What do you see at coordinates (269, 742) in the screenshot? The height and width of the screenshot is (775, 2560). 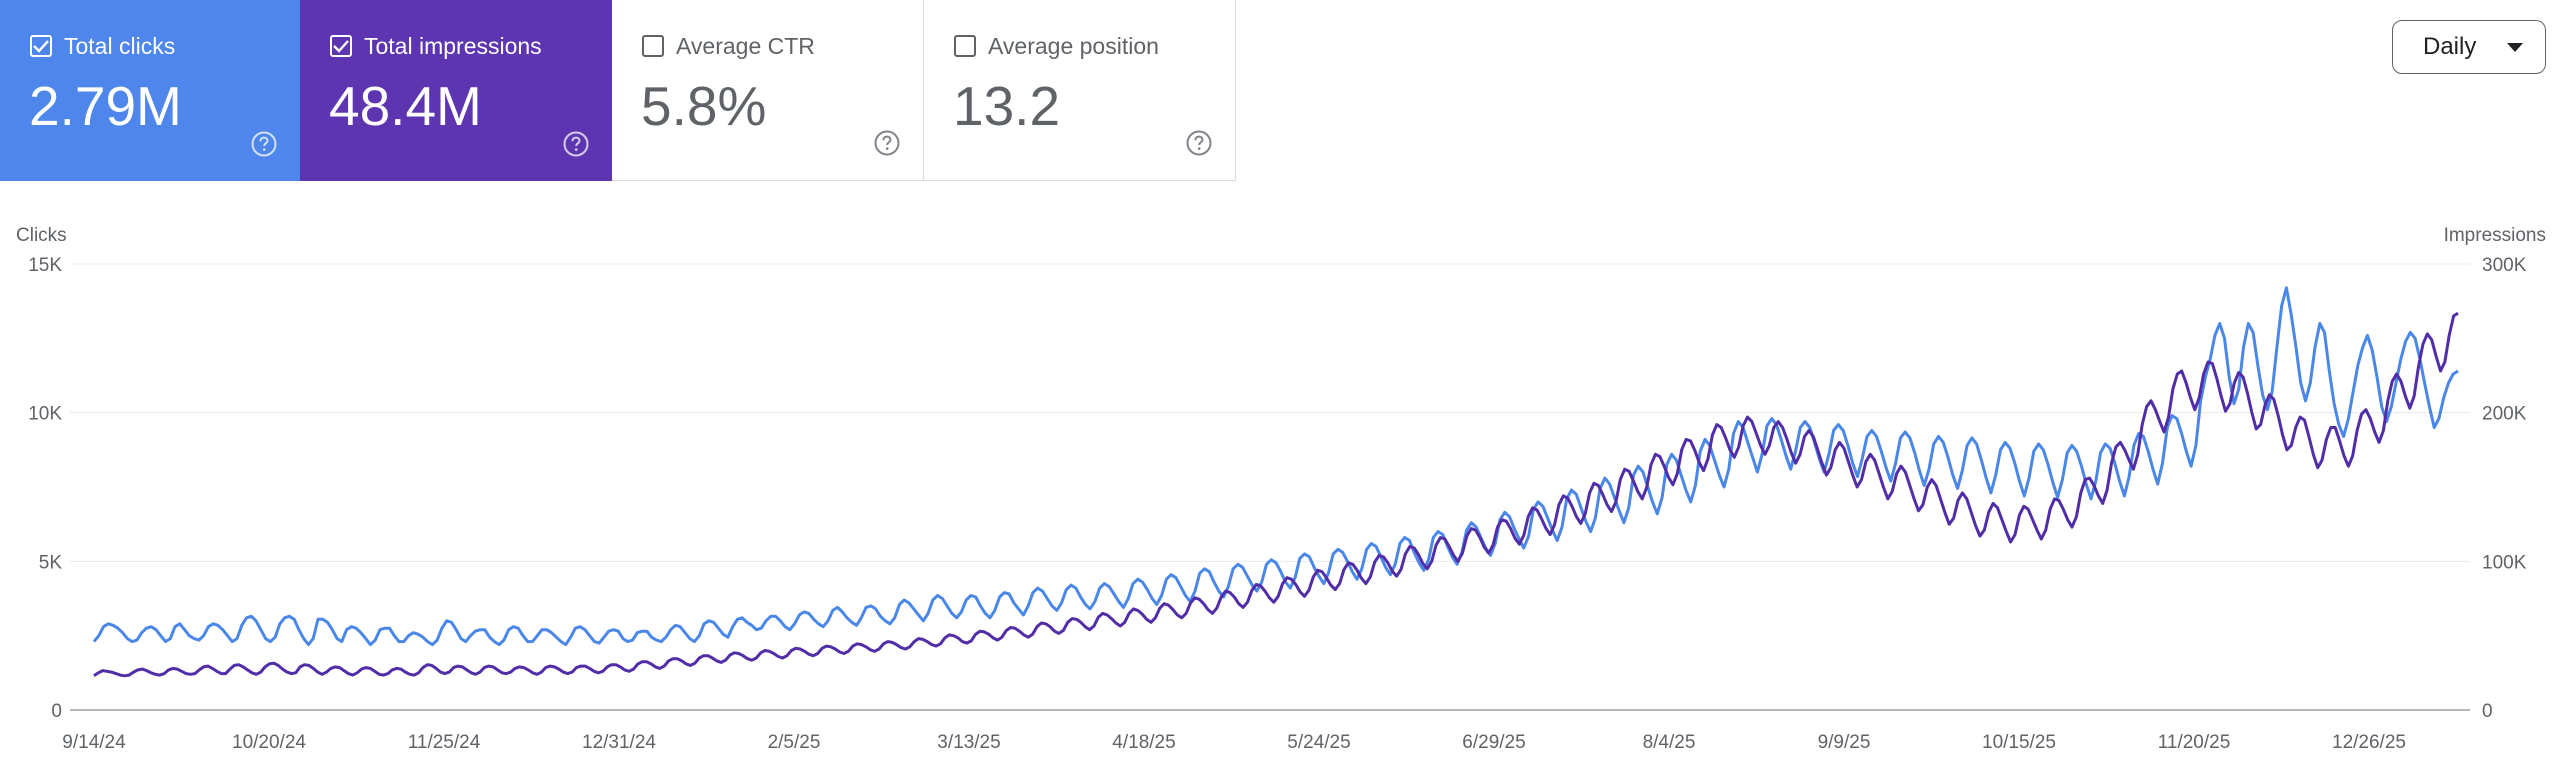 I see `x-tick-label: 10/20/24` at bounding box center [269, 742].